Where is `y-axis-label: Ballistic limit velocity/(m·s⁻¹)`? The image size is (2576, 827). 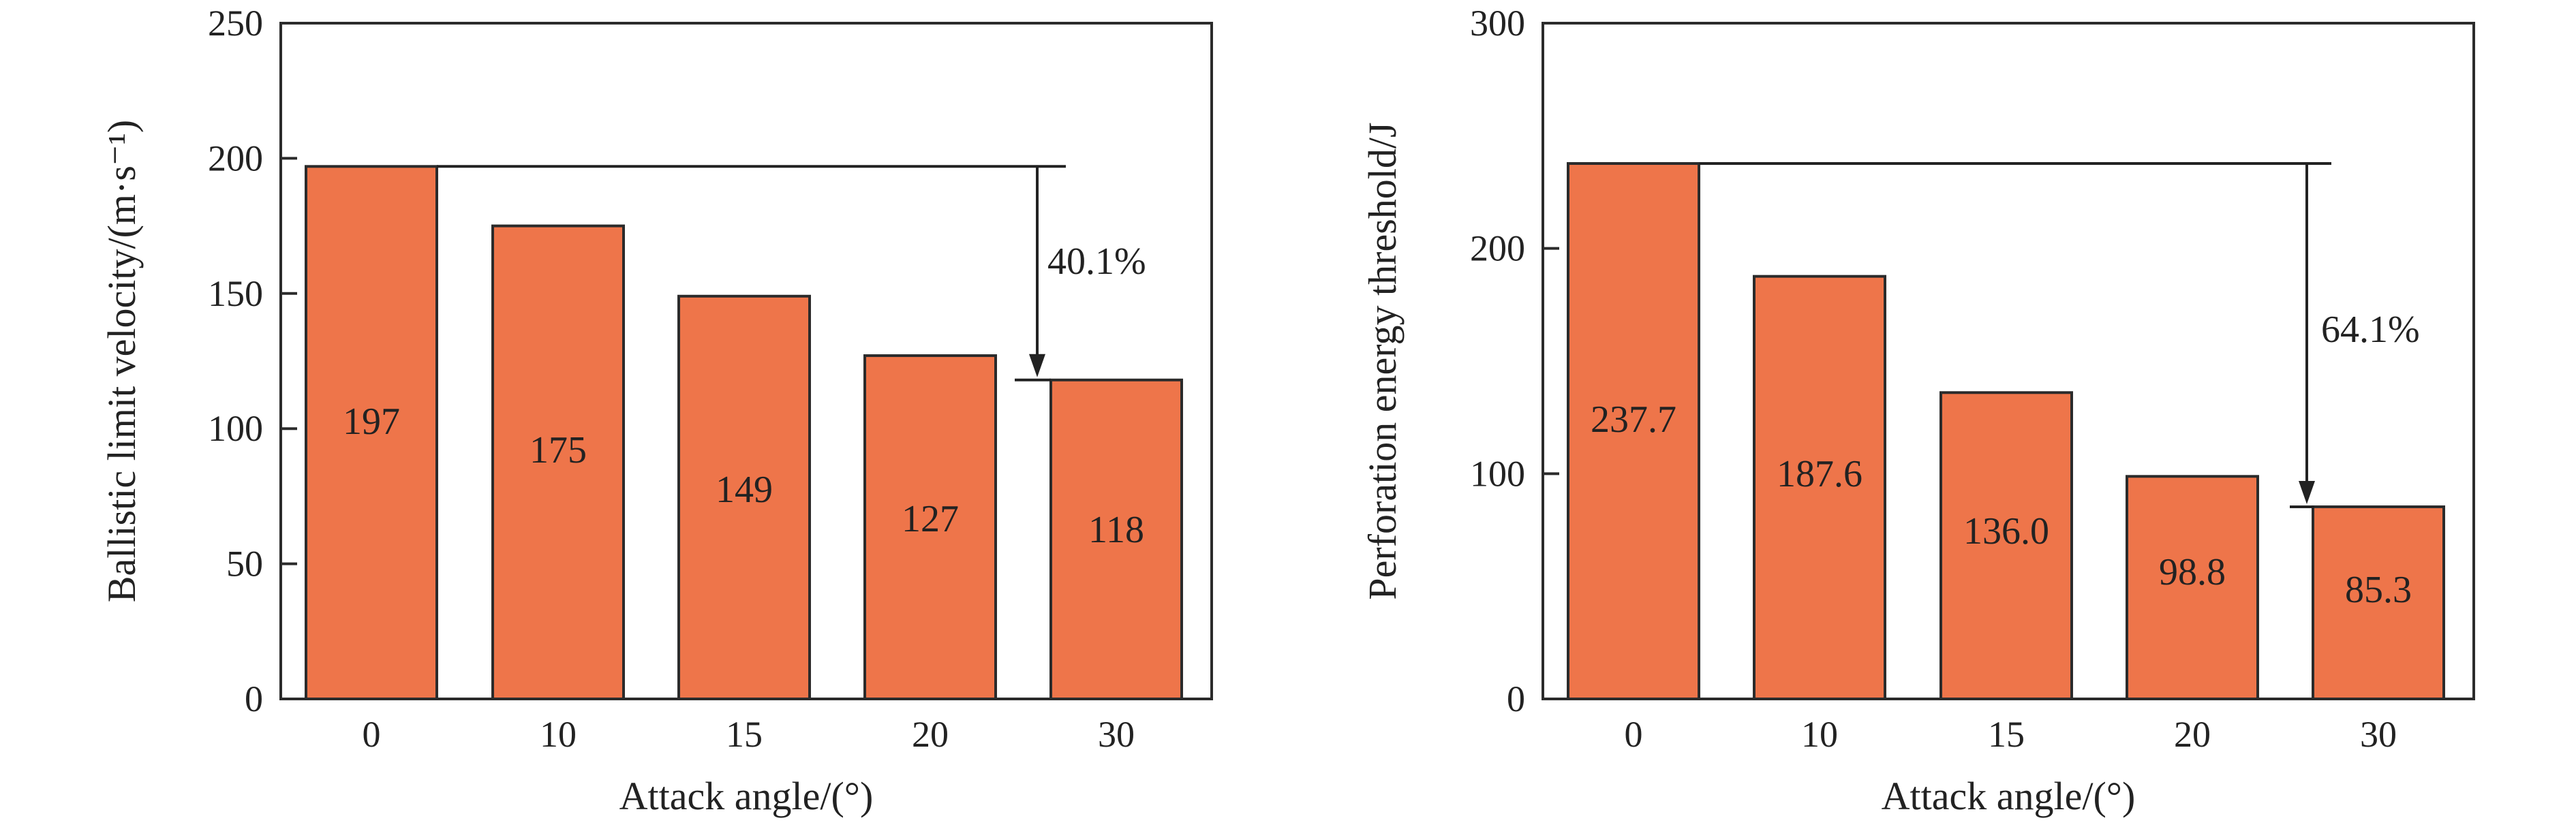 y-axis-label: Ballistic limit velocity/(m·s⁻¹) is located at coordinates (121, 361).